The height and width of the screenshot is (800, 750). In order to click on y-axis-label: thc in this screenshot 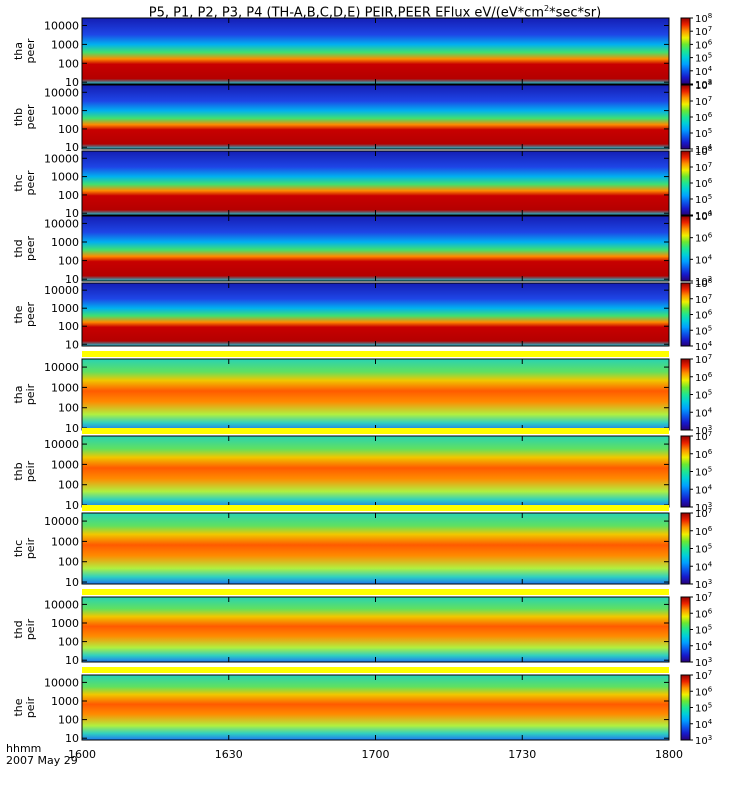, I will do `click(18, 548)`.